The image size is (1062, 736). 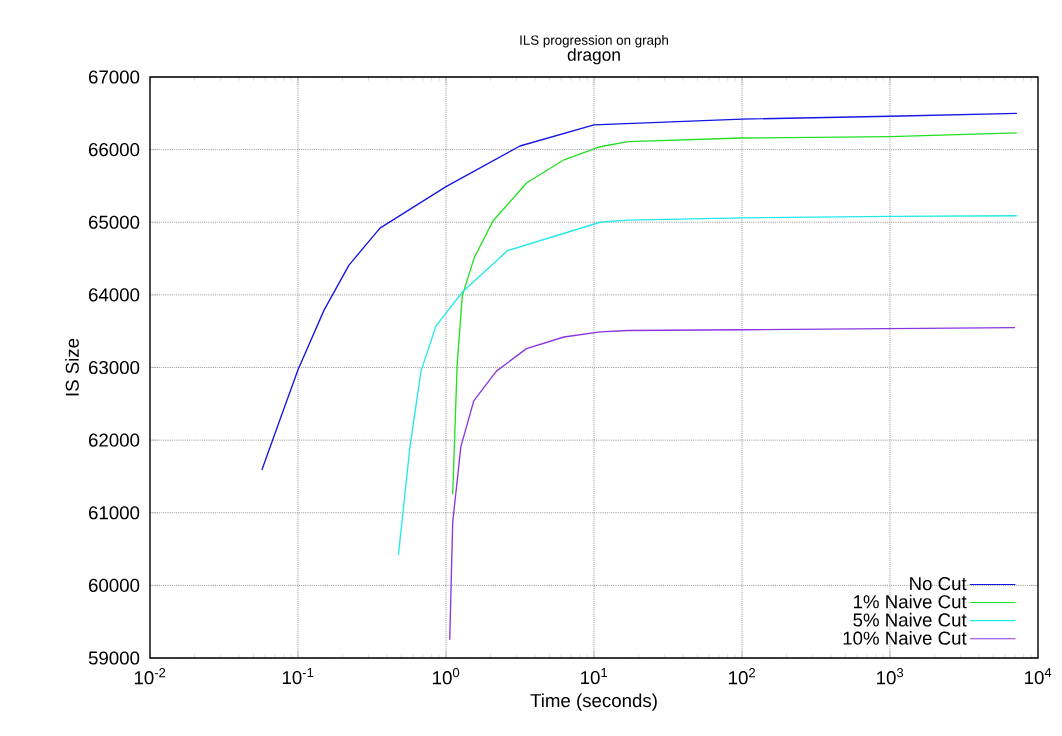 What do you see at coordinates (593, 56) in the screenshot?
I see `chart-subtitle: dragon` at bounding box center [593, 56].